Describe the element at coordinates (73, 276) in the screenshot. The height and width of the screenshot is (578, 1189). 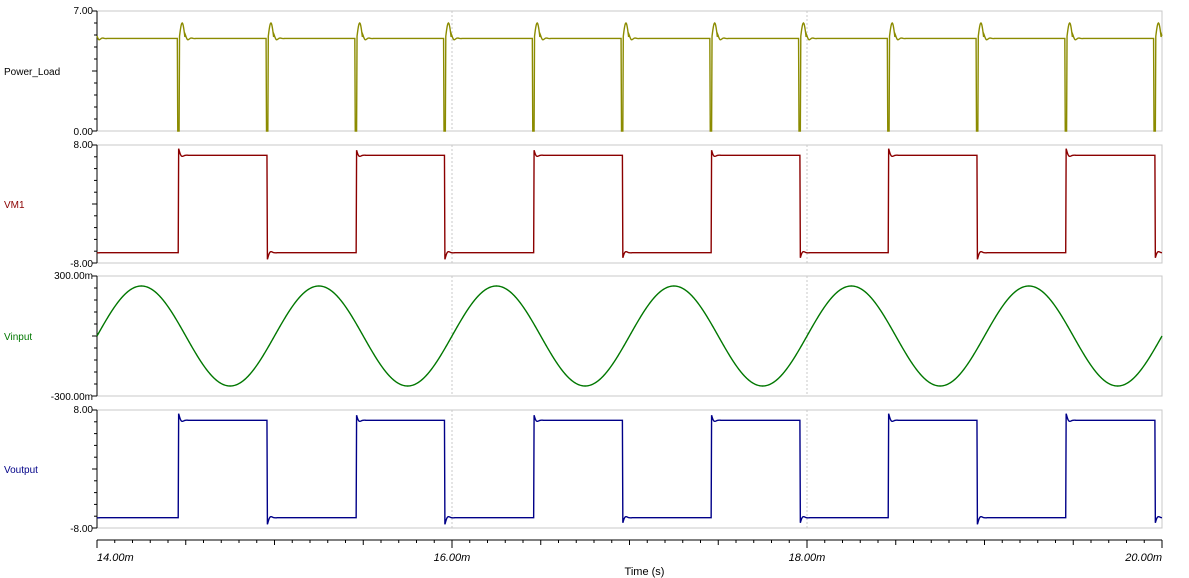
I see `y-tick-label-top-vinput: 300.00m` at that location.